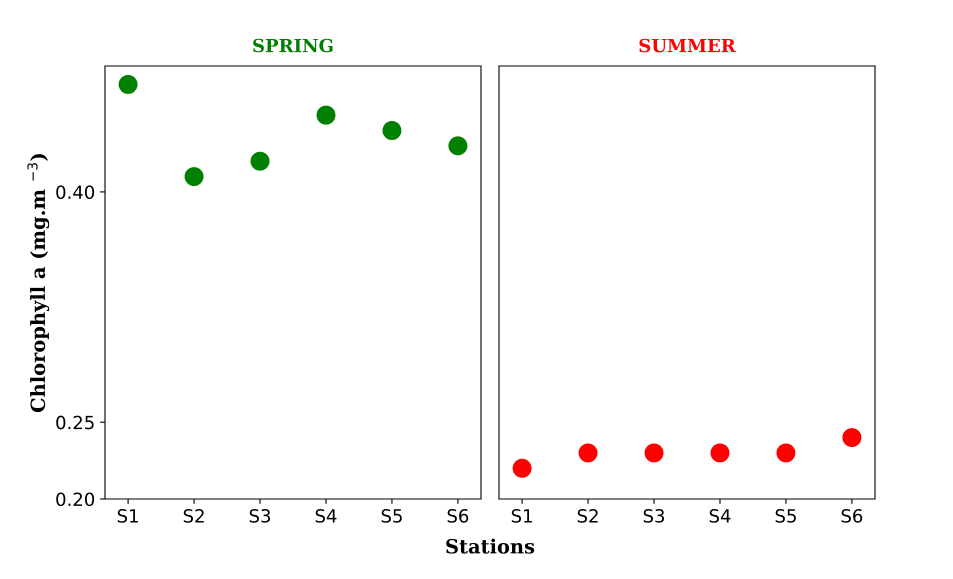  I want to click on y-axis-title: Chlorophyll a (mg.m $^{−3}$), so click(38, 283).